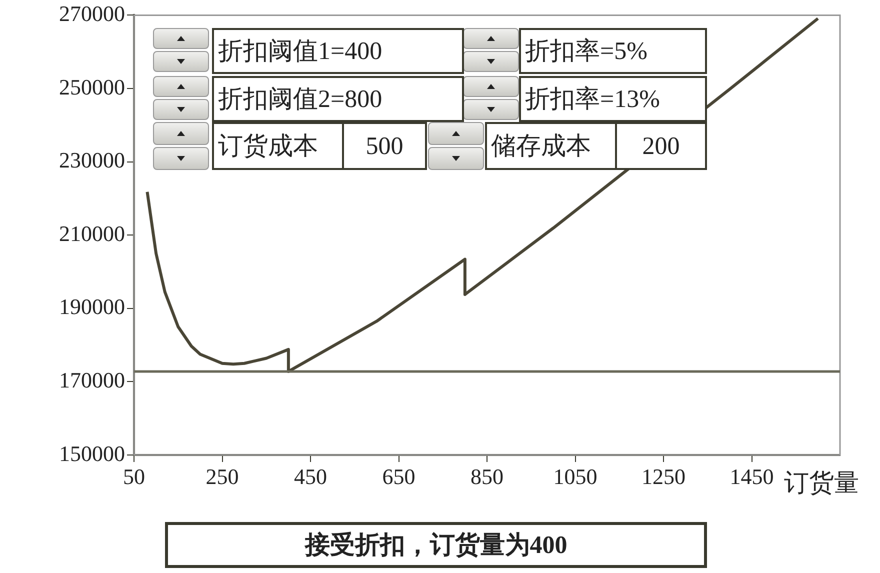 This screenshot has height=573, width=880. I want to click on y-tick-label: 250000, so click(92, 87).